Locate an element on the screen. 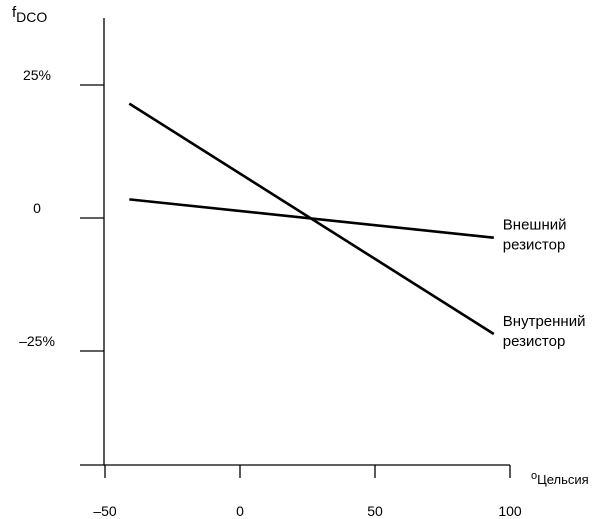  y-axis-title: fDCO is located at coordinates (29, 14).